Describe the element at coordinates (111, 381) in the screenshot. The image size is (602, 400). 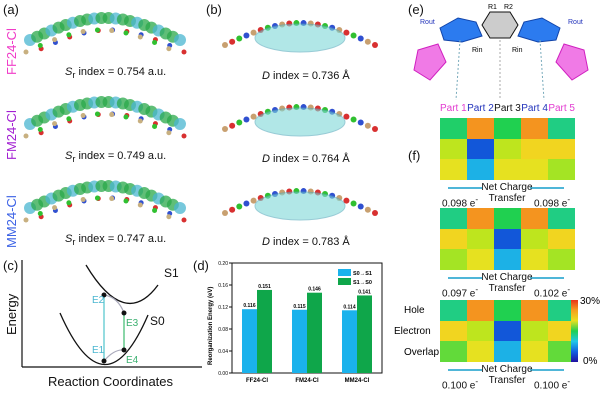
I see `x-axis-label: Reaction Coordinates` at that location.